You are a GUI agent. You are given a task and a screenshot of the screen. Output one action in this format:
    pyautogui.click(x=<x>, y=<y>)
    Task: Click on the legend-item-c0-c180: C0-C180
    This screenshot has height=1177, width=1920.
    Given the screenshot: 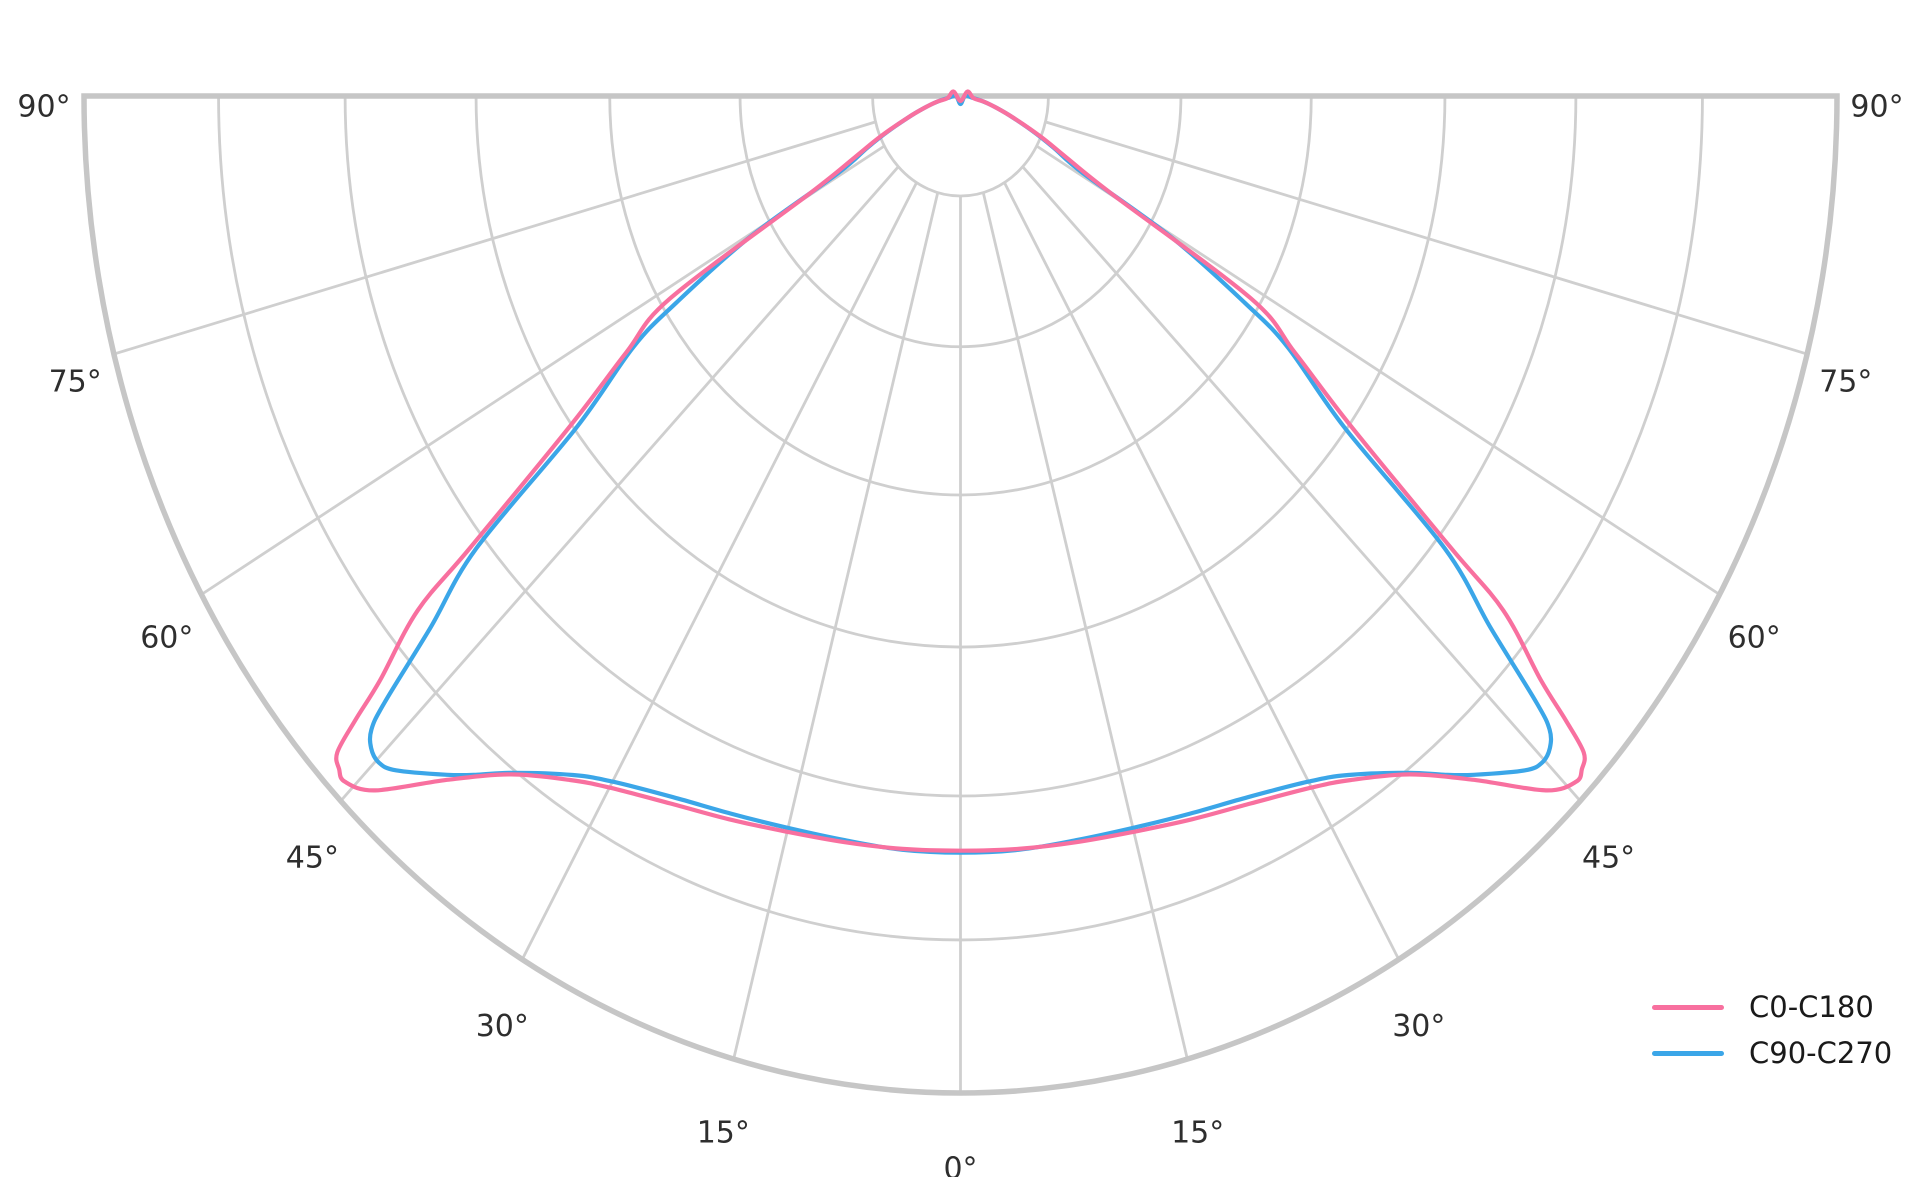 What is the action you would take?
    pyautogui.click(x=1772, y=1007)
    